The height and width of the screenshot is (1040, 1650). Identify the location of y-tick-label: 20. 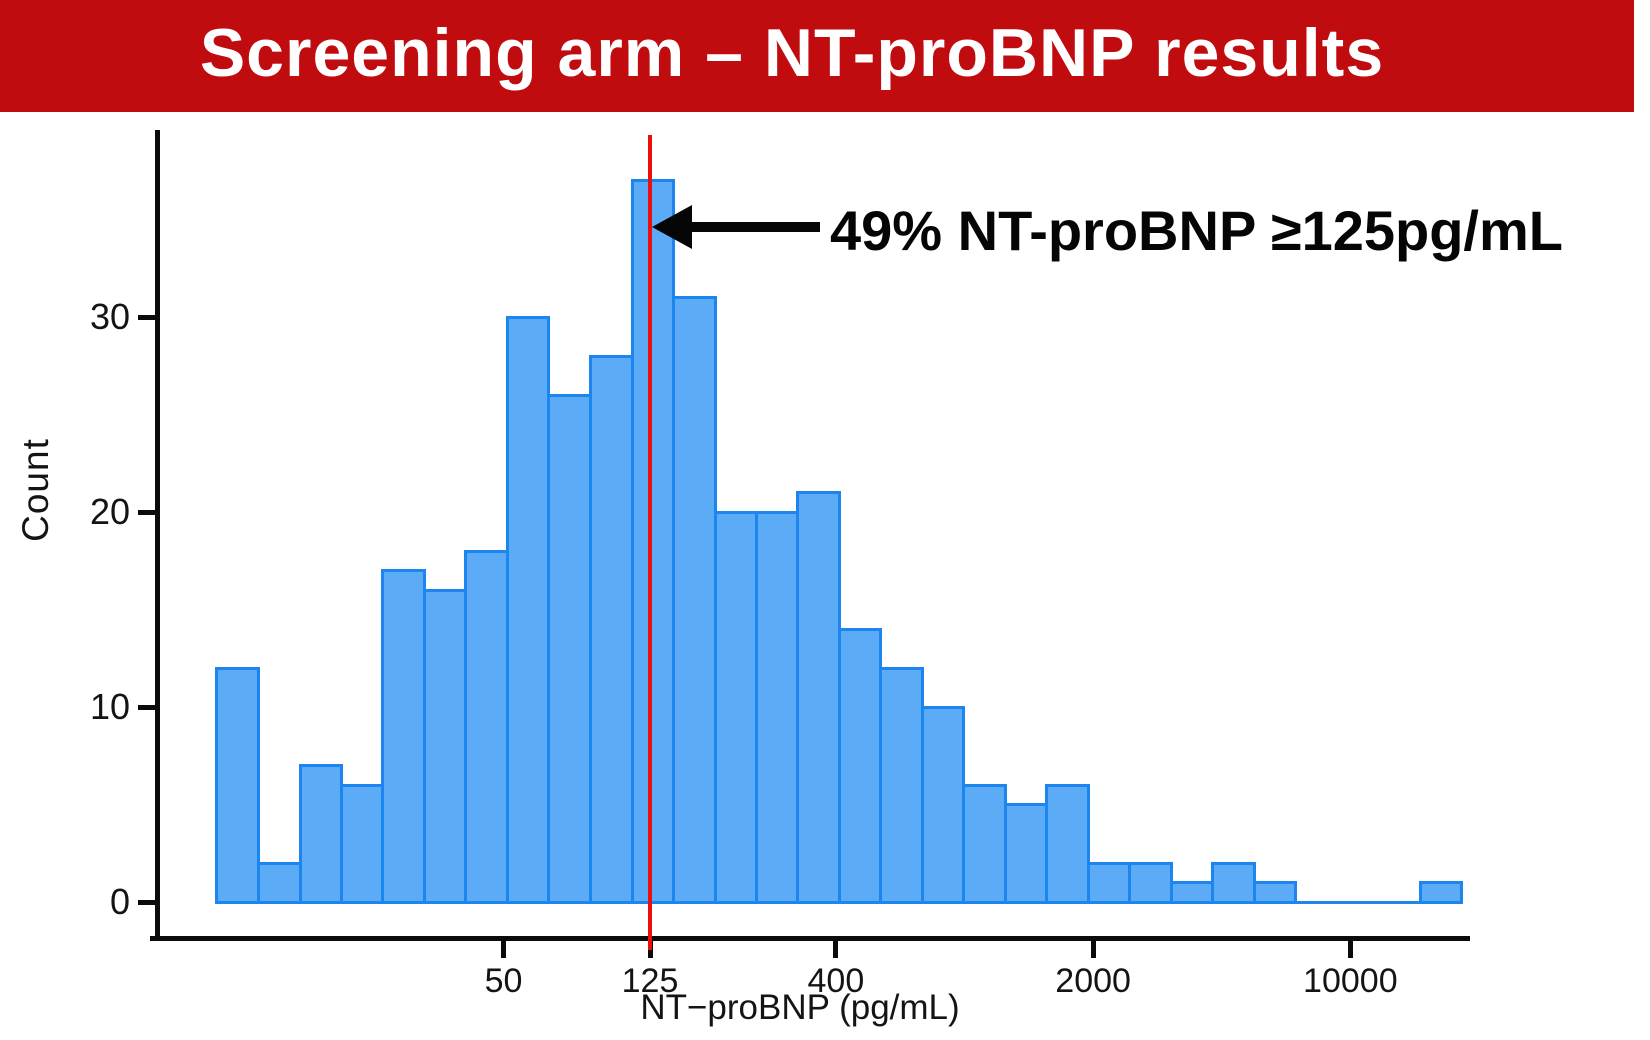
(109, 511).